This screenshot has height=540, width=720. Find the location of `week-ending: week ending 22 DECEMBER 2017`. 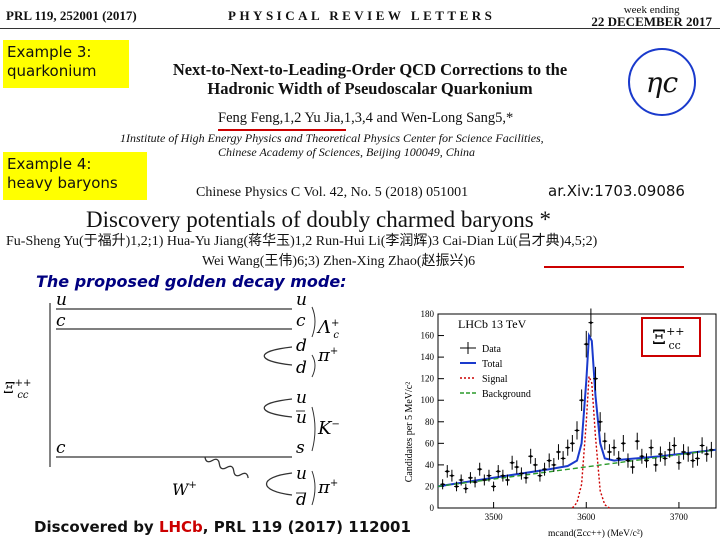

week-ending: week ending 22 DECEMBER 2017 is located at coordinates (651, 16).